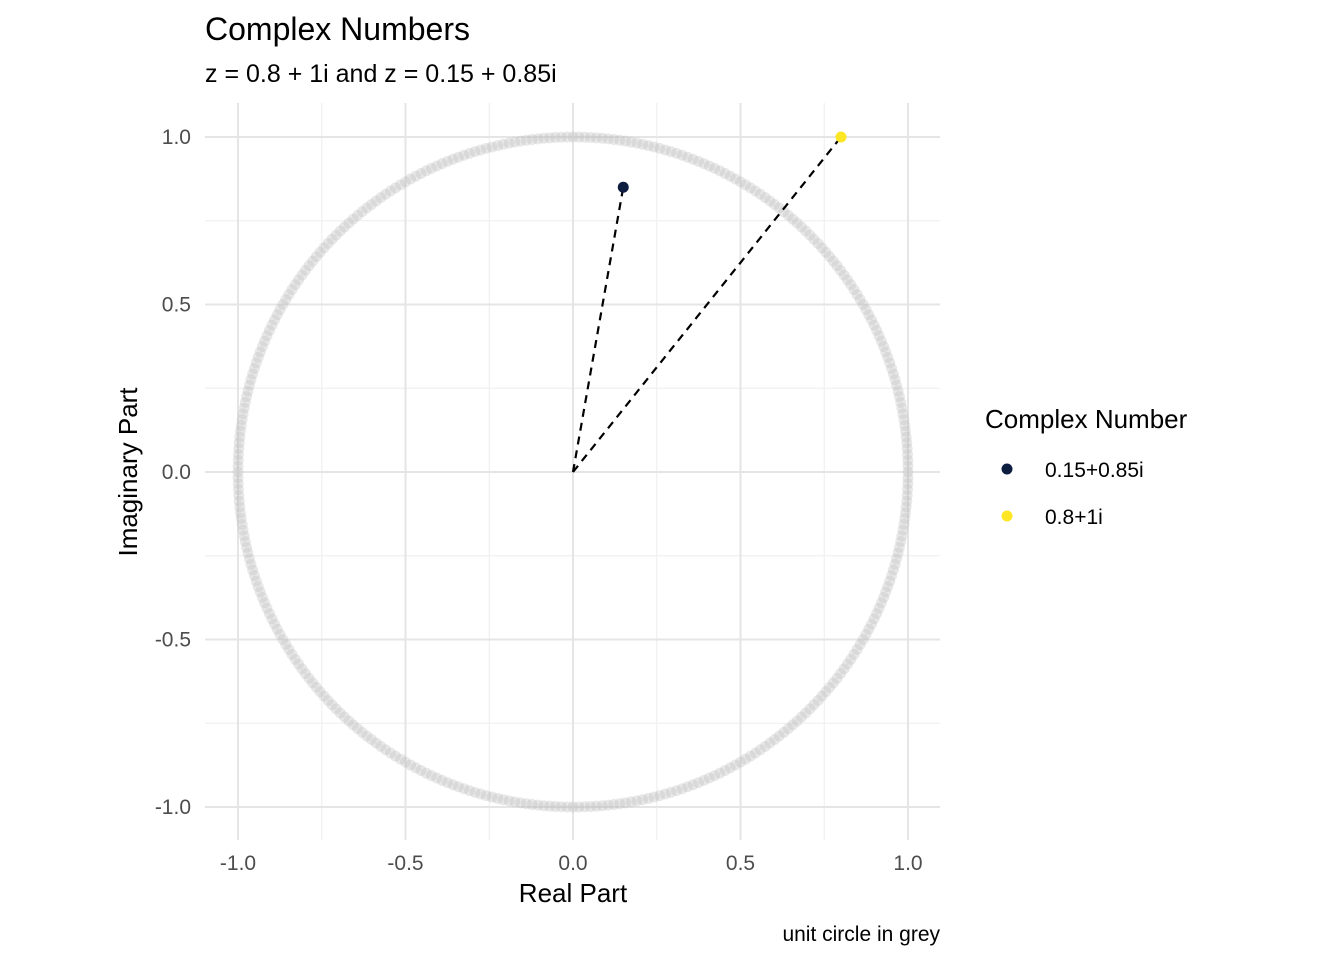 The width and height of the screenshot is (1344, 960). What do you see at coordinates (173, 640) in the screenshot?
I see `y-tick-label: -0.5` at bounding box center [173, 640].